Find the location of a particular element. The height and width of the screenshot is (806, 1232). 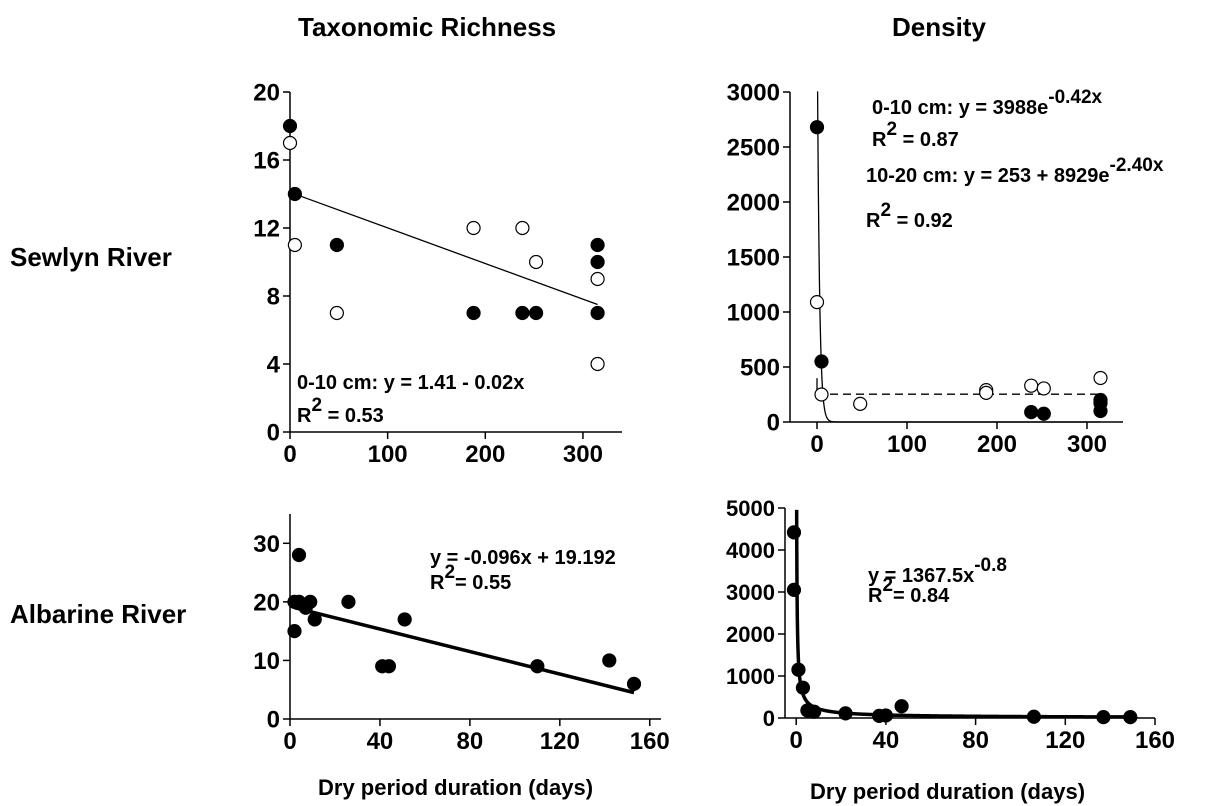

y-tick-label: 16 is located at coordinates (266, 161).